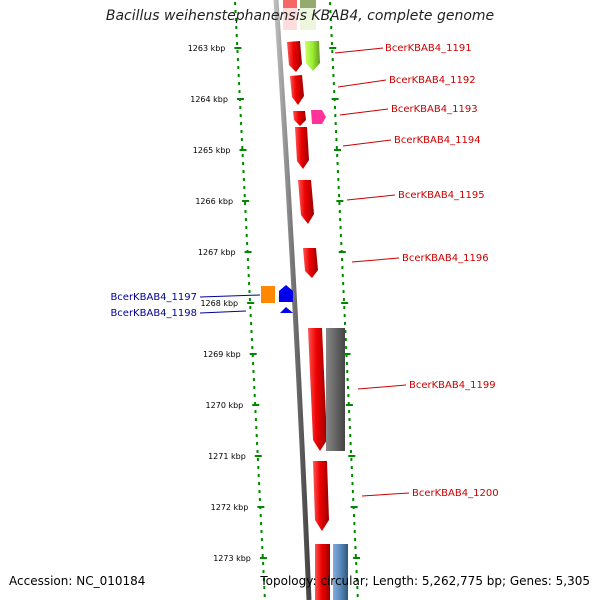  I want to click on kbp-label: 1268 kbp, so click(219, 303).